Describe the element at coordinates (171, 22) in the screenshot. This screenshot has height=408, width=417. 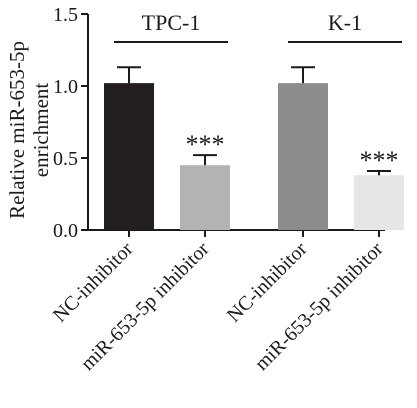
I see `group-label: TPC-1` at that location.